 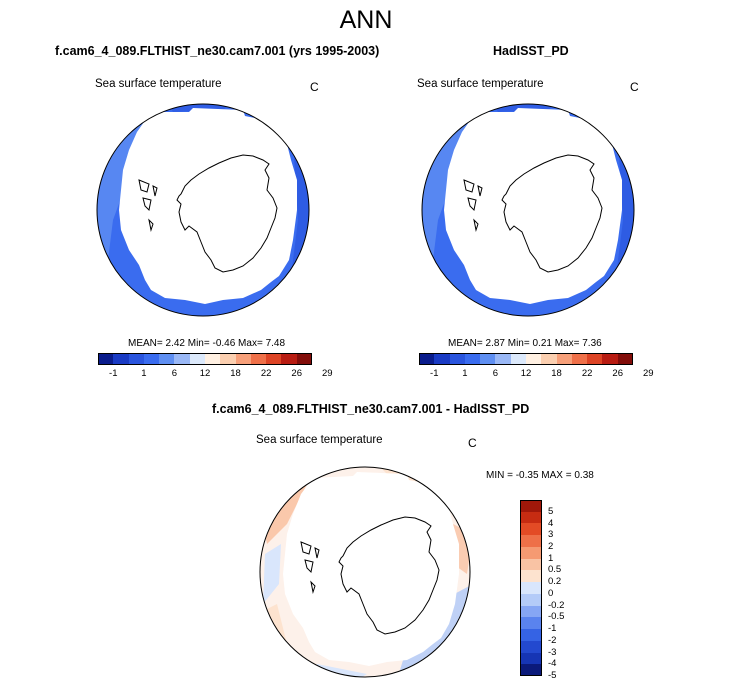 I want to click on colorbar-ticks-model: -1 1 6 12 18 22 26 29, so click(x=215, y=374).